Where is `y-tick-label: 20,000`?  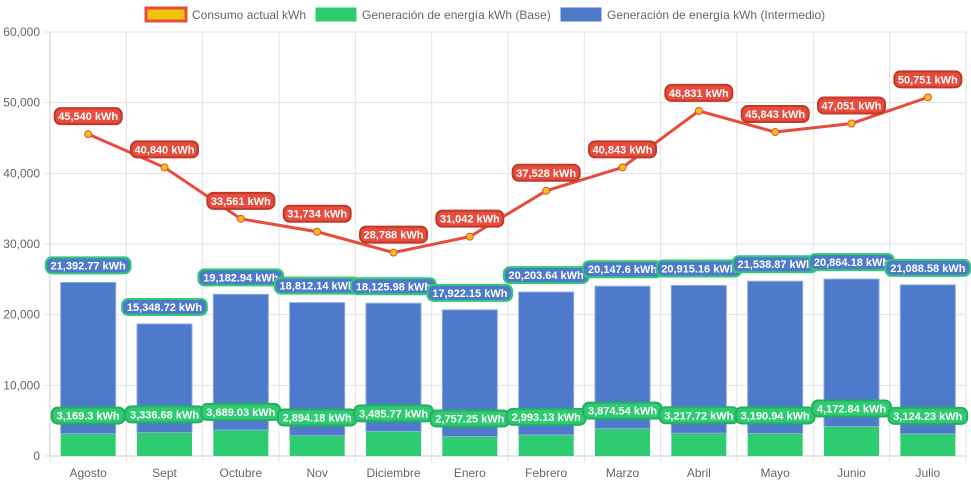 y-tick-label: 20,000 is located at coordinates (21, 315).